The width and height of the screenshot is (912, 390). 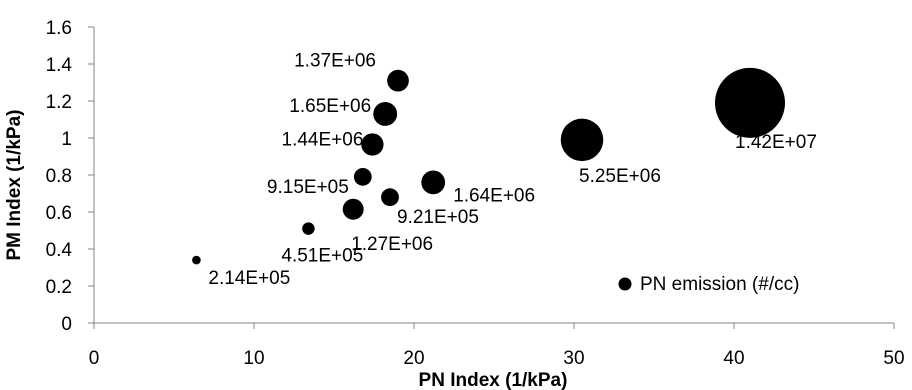 I want to click on y-tick-label: 1.2, so click(x=59, y=102).